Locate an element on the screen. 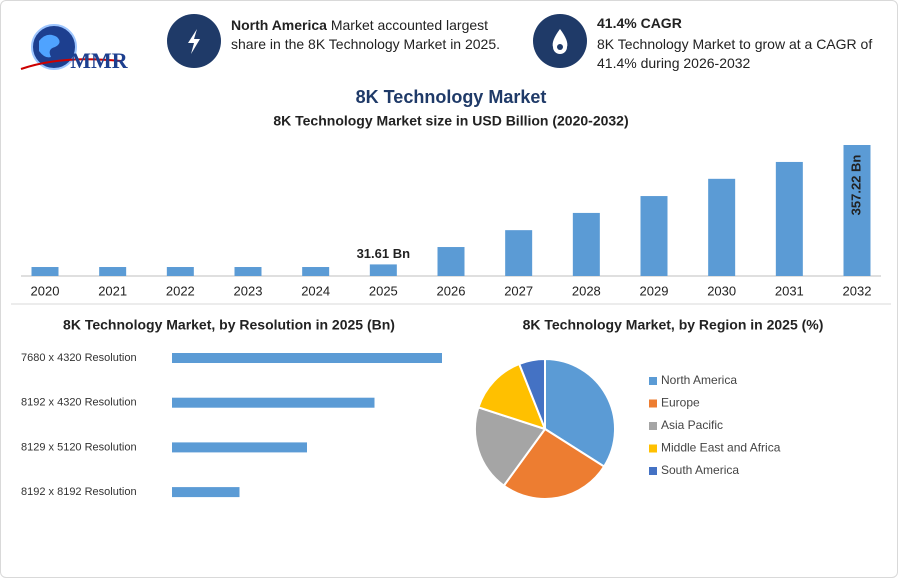 Image resolution: width=900 pixels, height=581 pixels. y-tick-label: 8129 x 5120 Resolution is located at coordinates (79, 447).